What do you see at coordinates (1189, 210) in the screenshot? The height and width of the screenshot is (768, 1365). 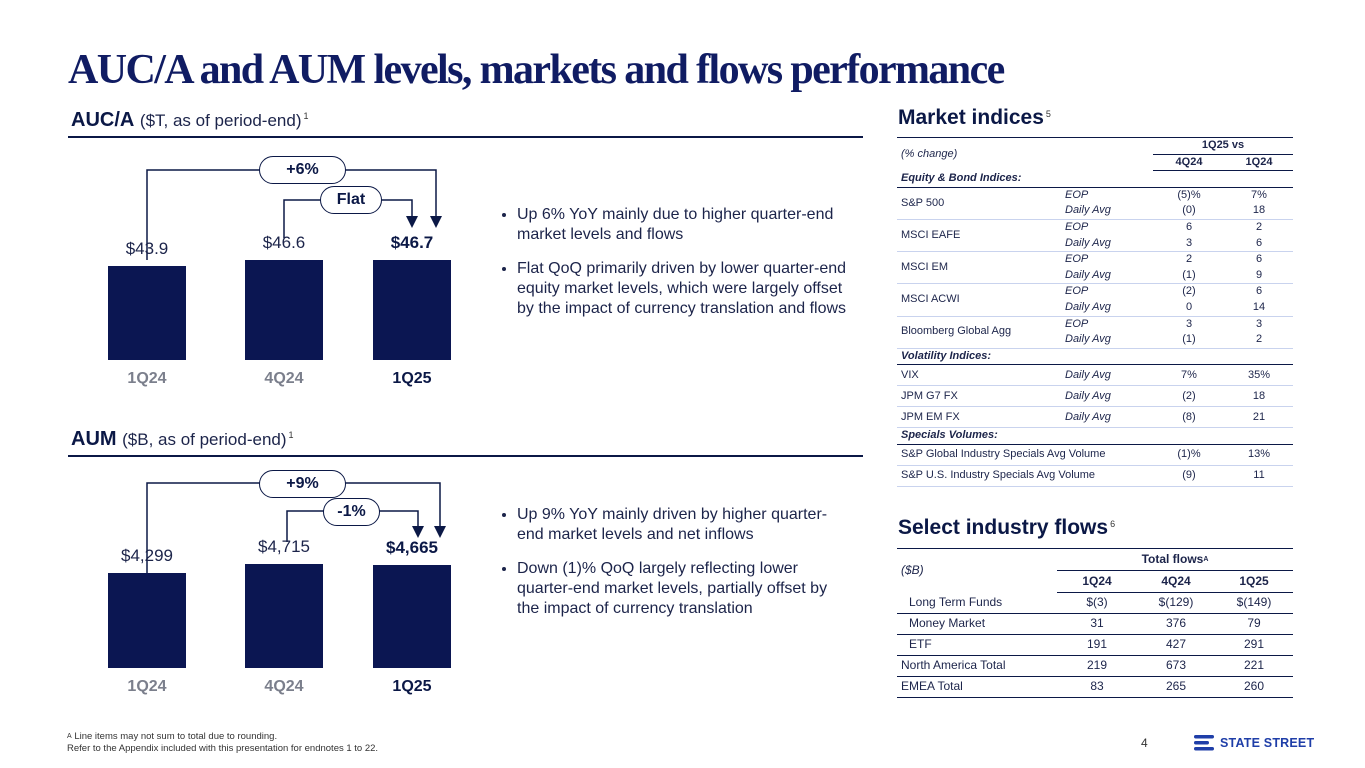 I see `market-value-vs-4q24: (0)` at bounding box center [1189, 210].